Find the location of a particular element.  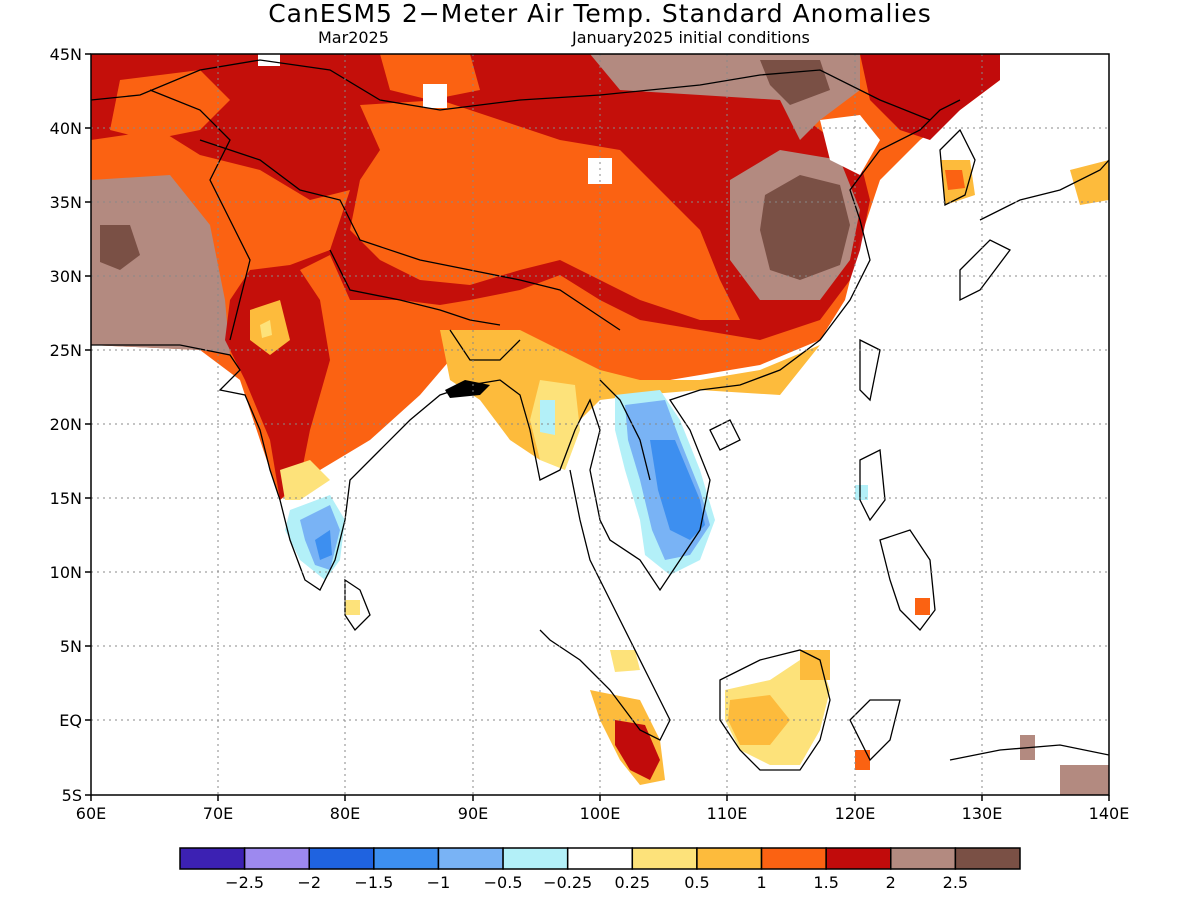

lon-label: 100E is located at coordinates (600, 813).